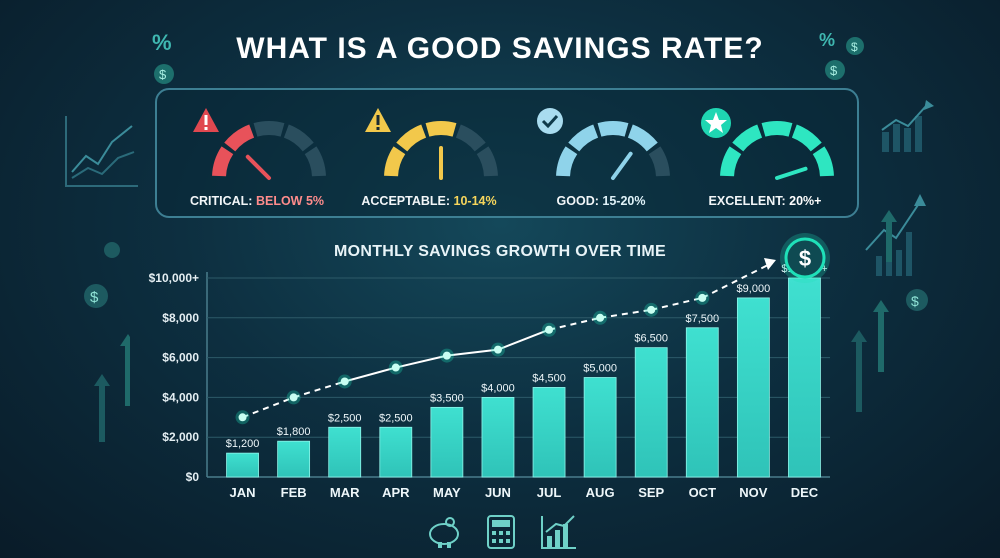 The image size is (1000, 558). I want to click on page-title: WHAT IS A GOOD SAVINGS RATE?, so click(500, 48).